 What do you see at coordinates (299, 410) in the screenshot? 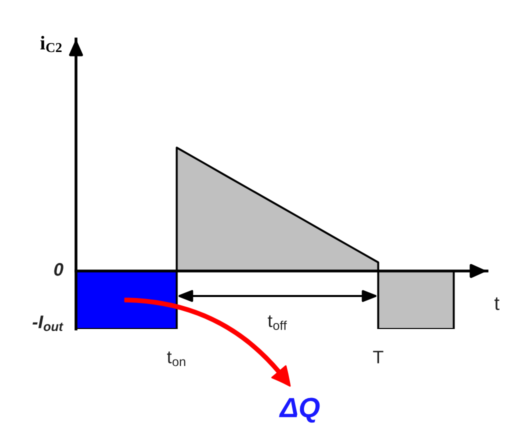
I see `text: ΔQ` at bounding box center [299, 410].